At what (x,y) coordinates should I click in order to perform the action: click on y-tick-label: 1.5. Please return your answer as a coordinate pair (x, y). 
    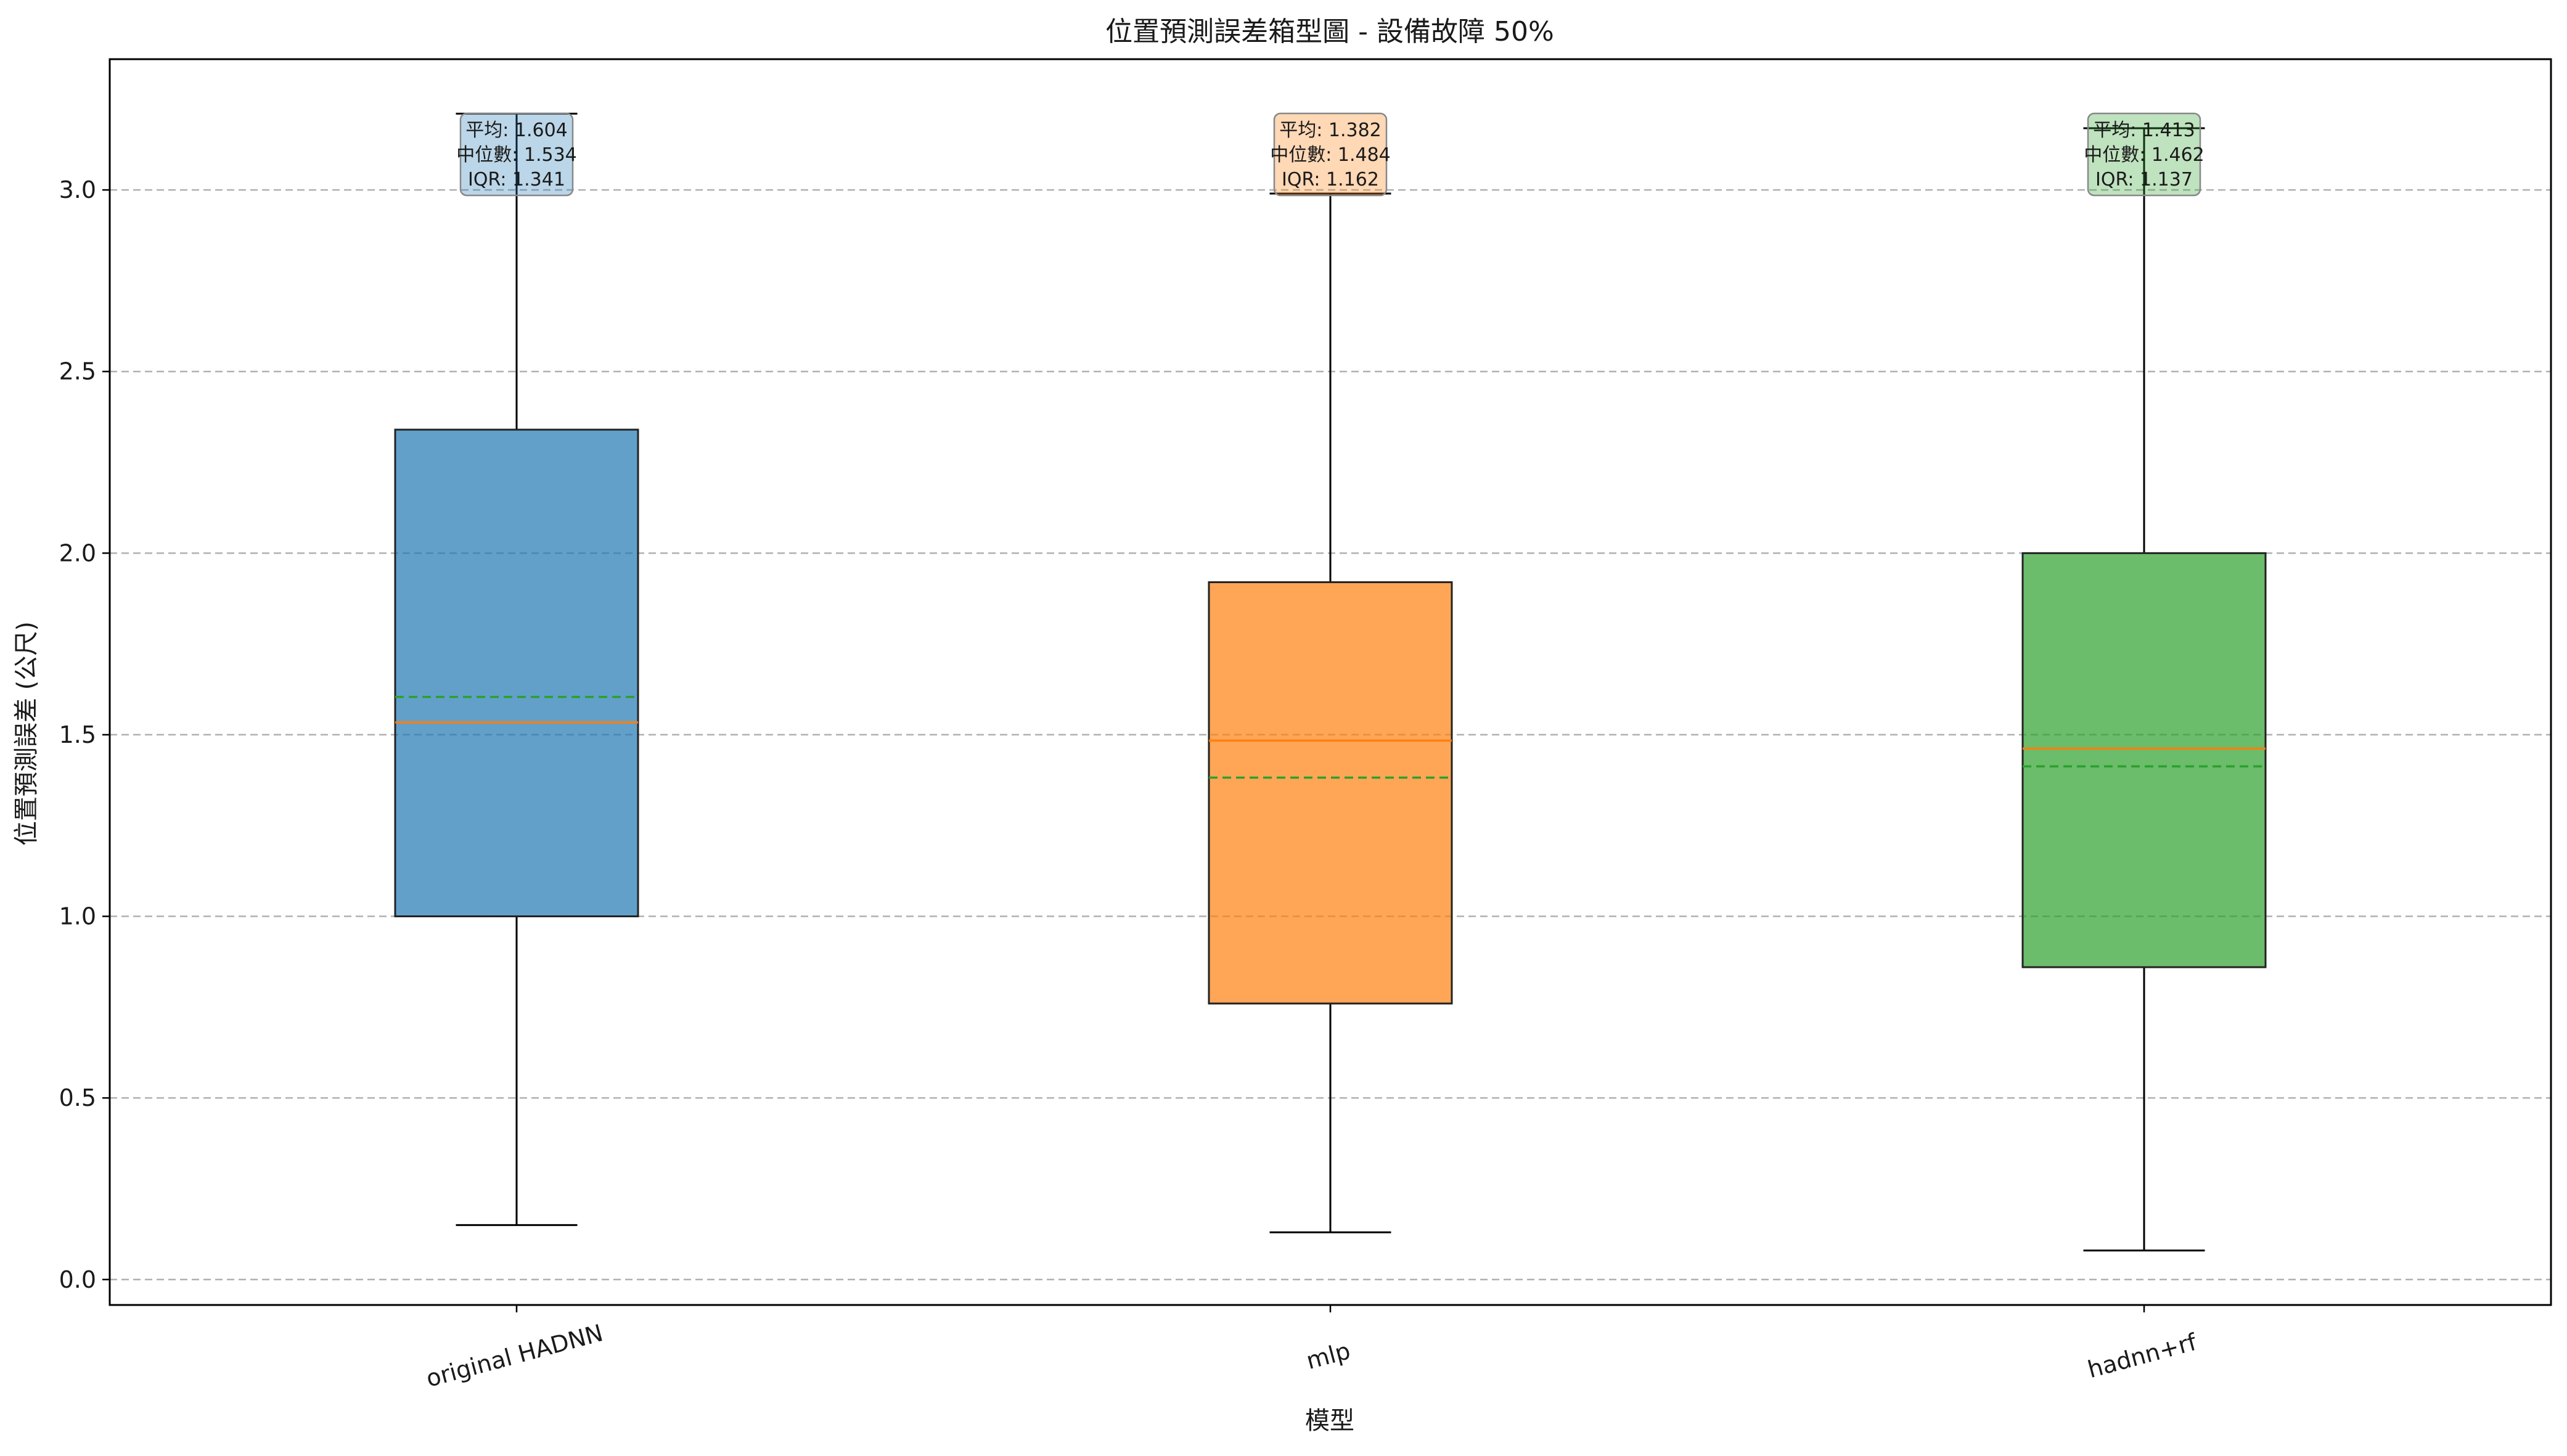
    Looking at the image, I should click on (77, 735).